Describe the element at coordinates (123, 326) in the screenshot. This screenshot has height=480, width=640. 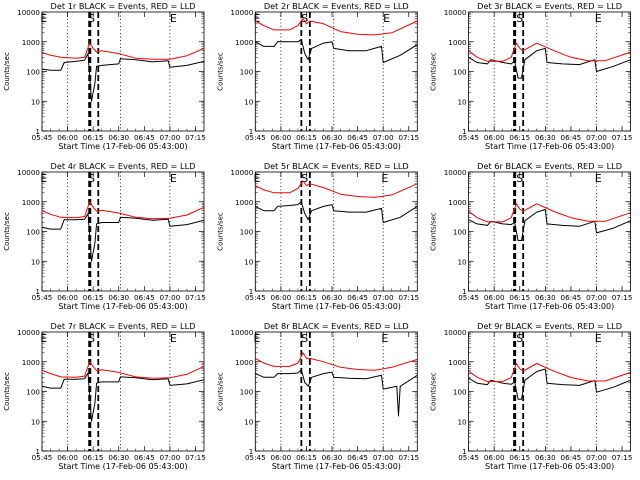
I see `panel-title: Det 7r BLACK = Events, RED = LLD` at that location.